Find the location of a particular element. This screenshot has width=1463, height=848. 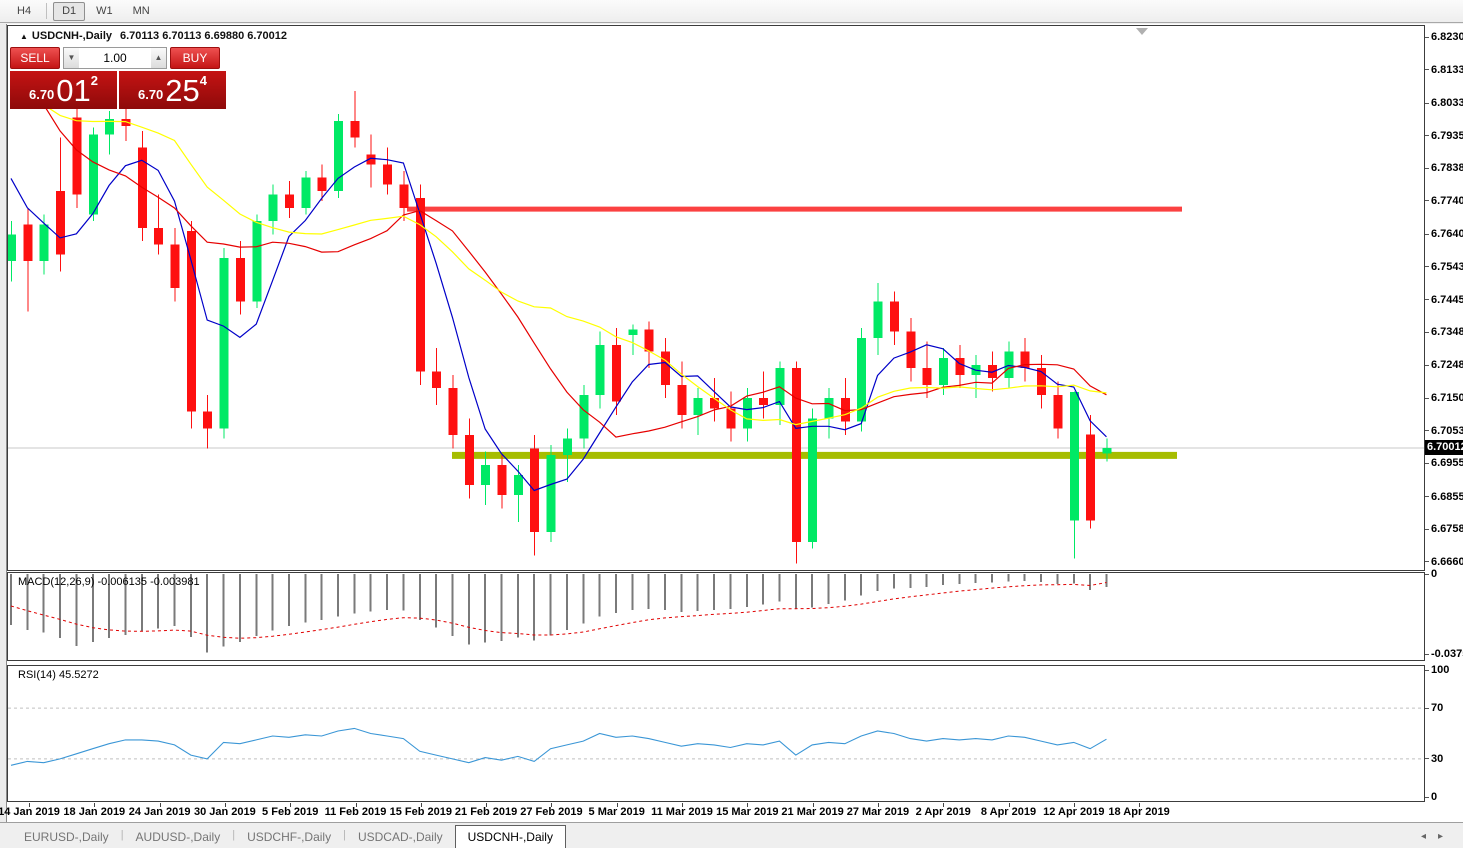

axis-tick-value: 6.73480 is located at coordinates (1447, 332).